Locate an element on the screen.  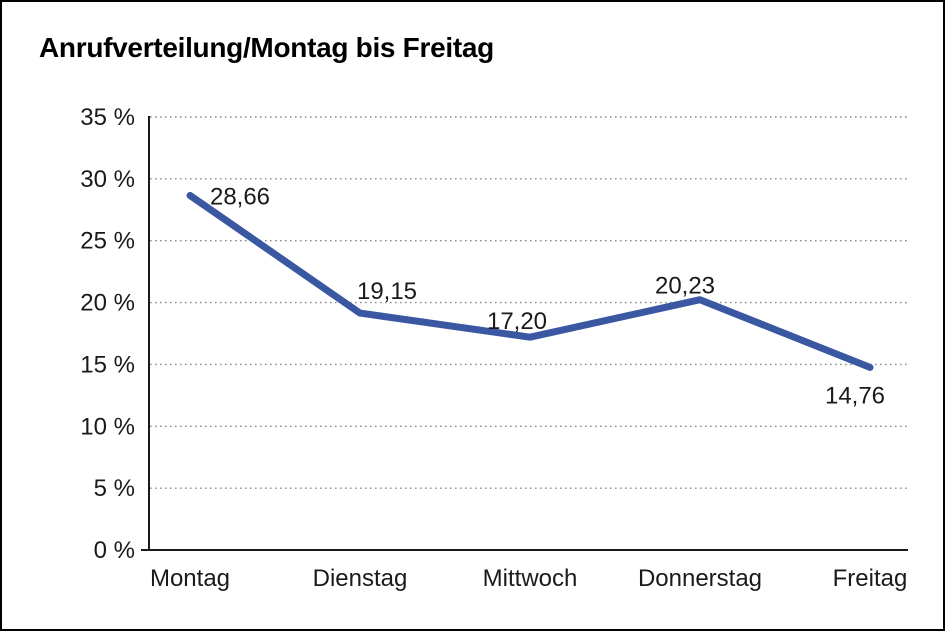
x-tick-label-donnerstag: Donnerstag is located at coordinates (700, 578).